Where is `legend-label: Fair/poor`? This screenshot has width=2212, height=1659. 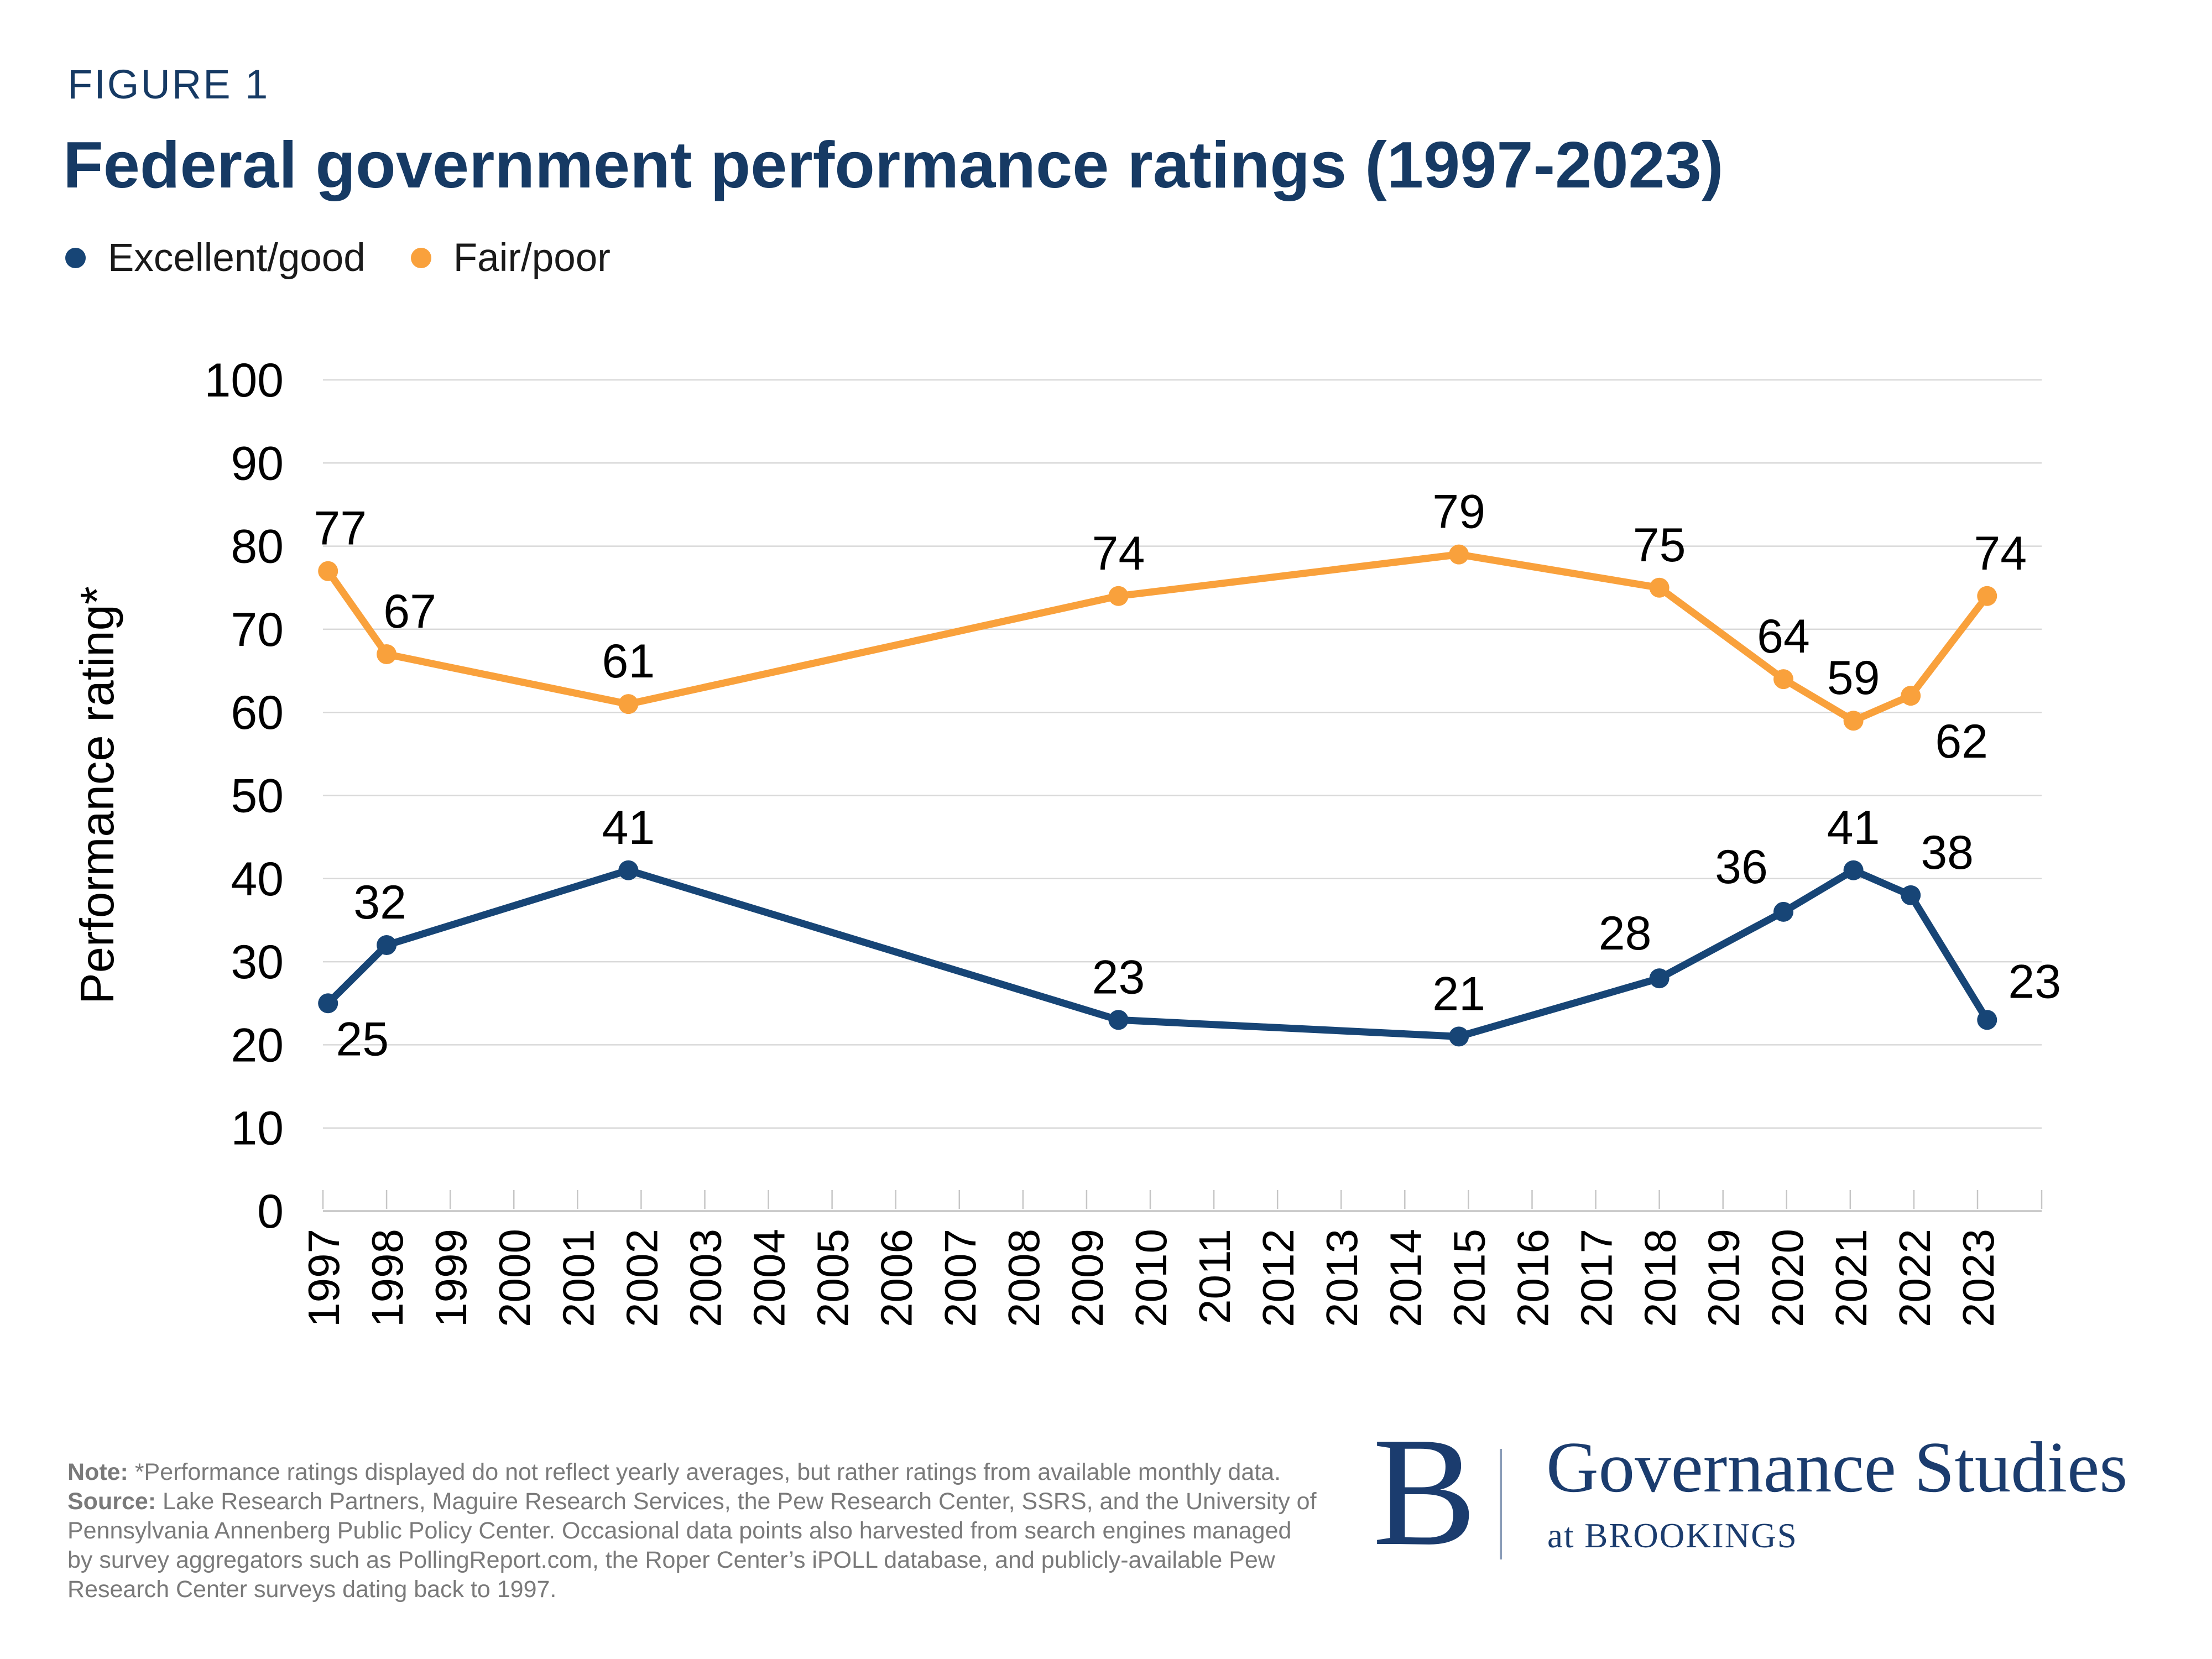 legend-label: Fair/poor is located at coordinates (532, 258).